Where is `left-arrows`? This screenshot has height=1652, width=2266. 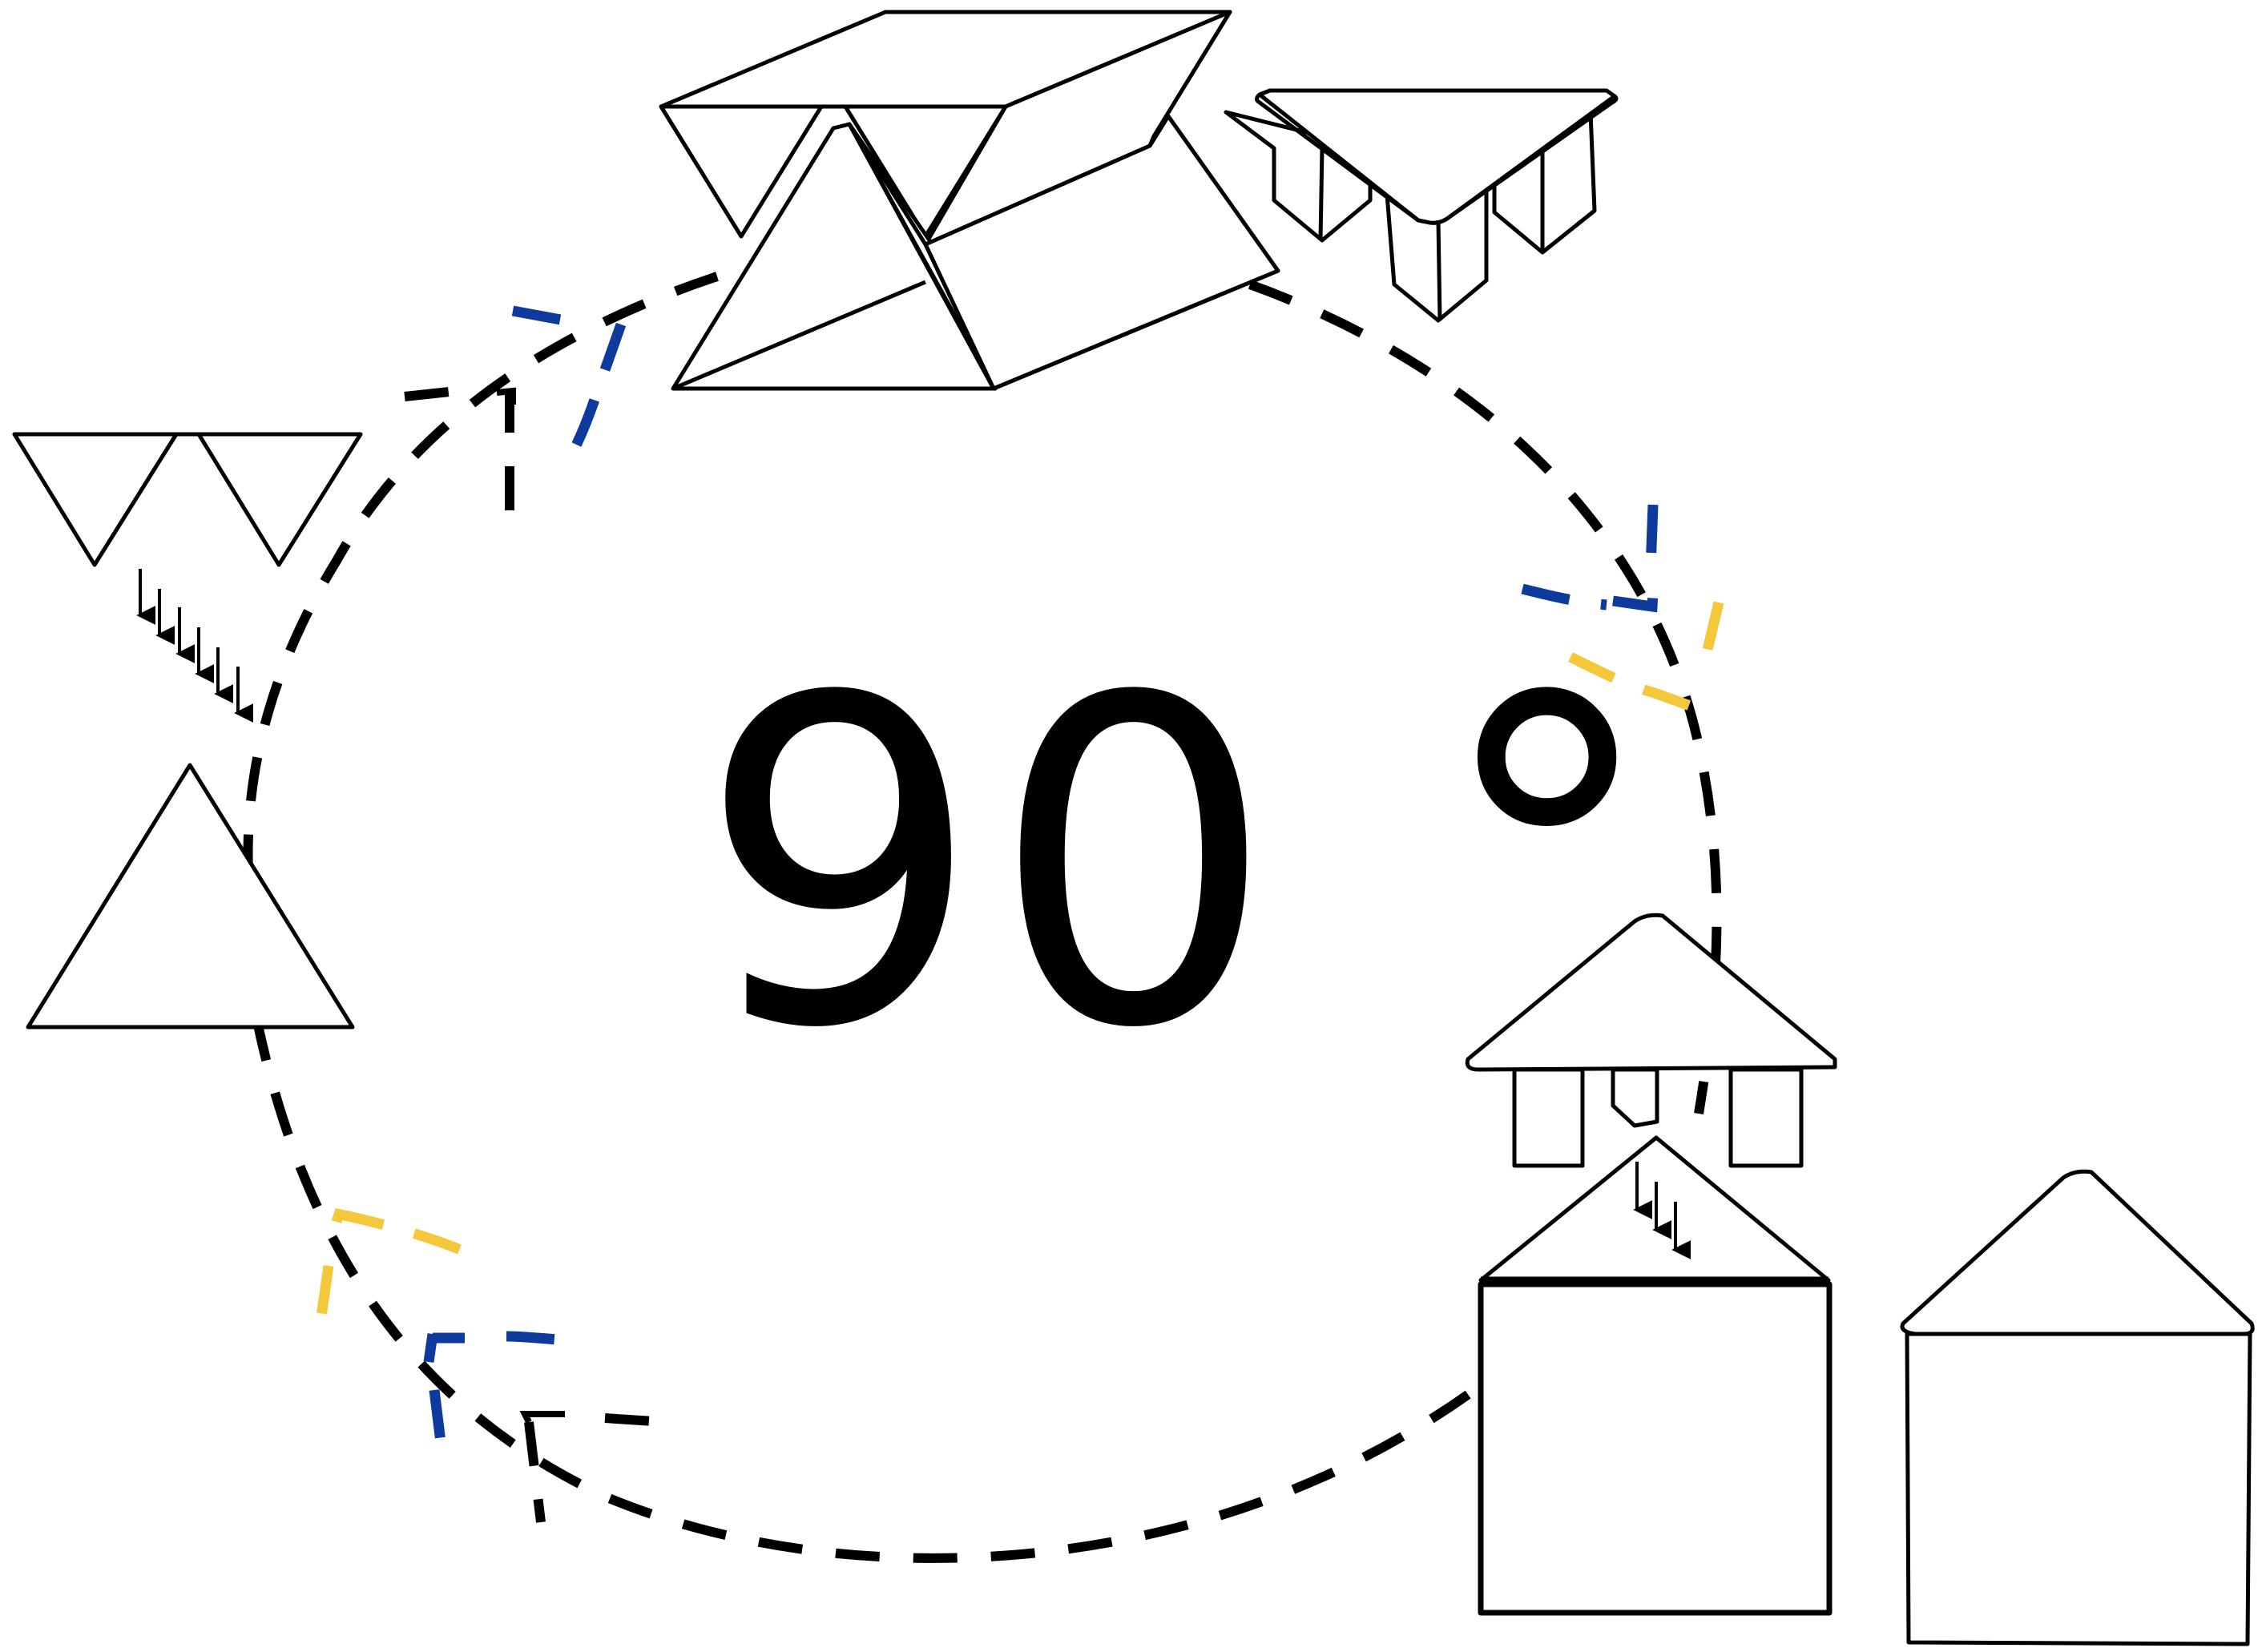
left-arrows is located at coordinates (195, 646).